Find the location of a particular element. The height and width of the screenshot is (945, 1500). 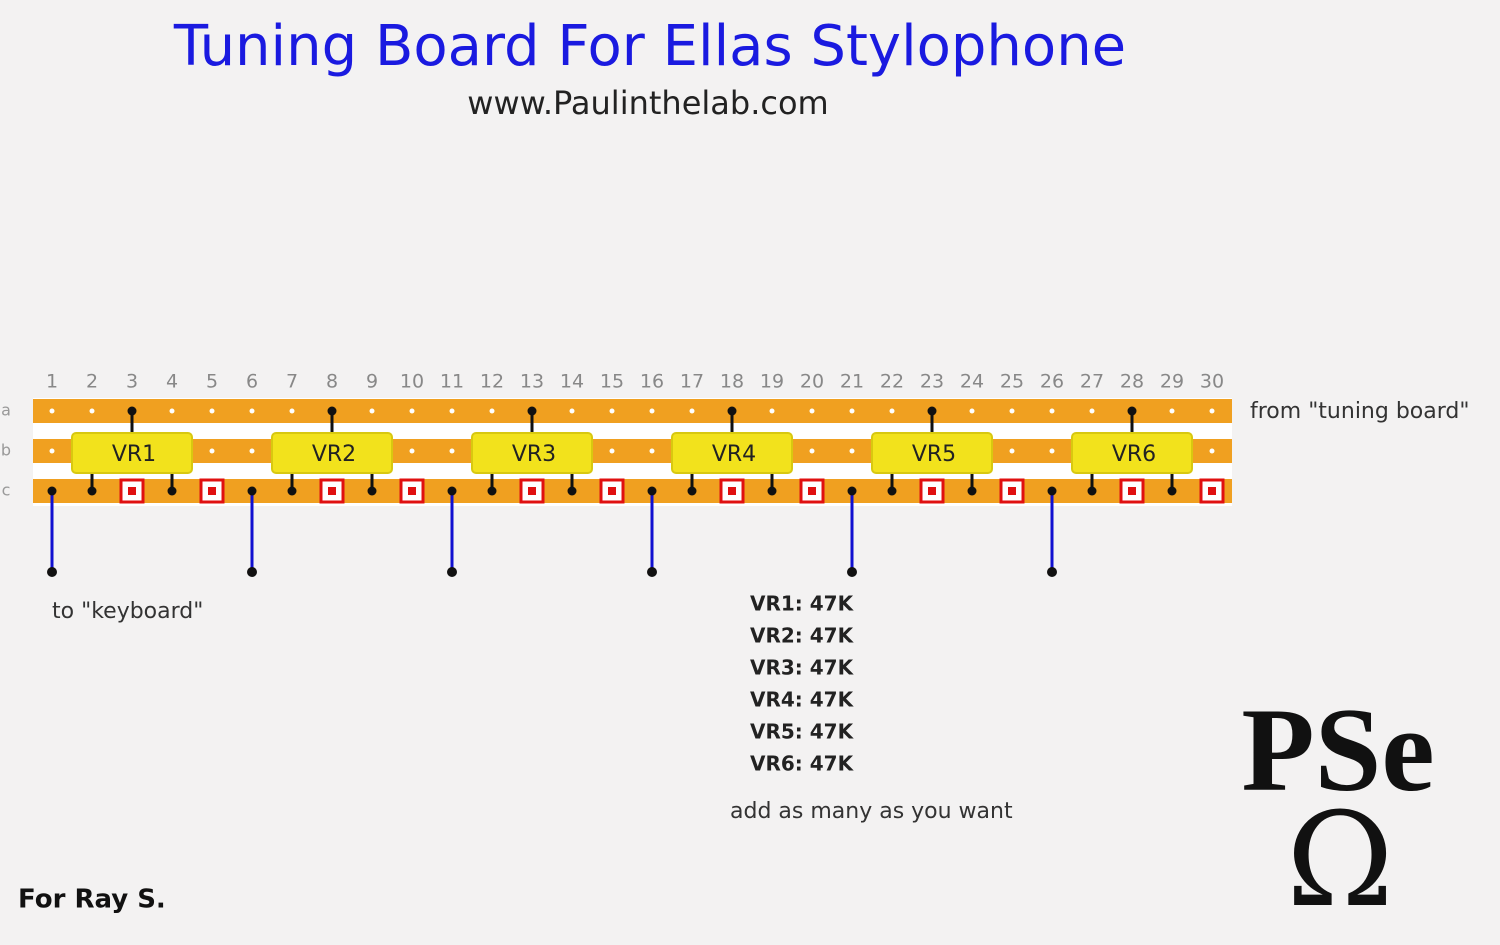

column-number: 28 is located at coordinates (1132, 382).